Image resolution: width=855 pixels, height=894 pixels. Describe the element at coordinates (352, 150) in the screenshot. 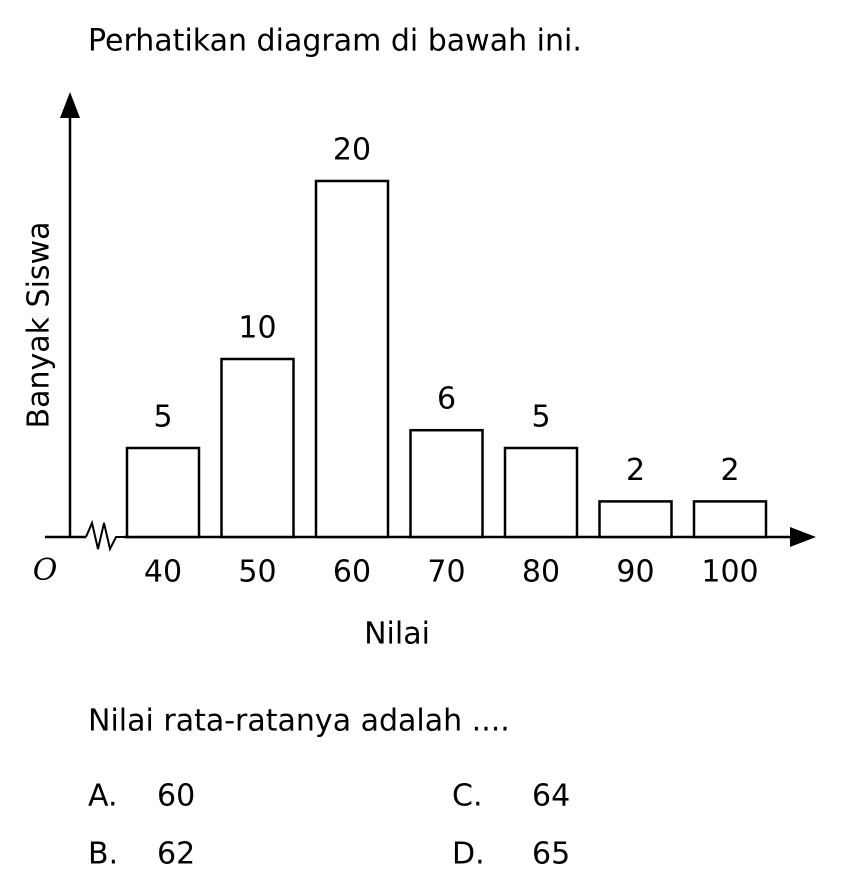

I see `value-label: 20` at that location.